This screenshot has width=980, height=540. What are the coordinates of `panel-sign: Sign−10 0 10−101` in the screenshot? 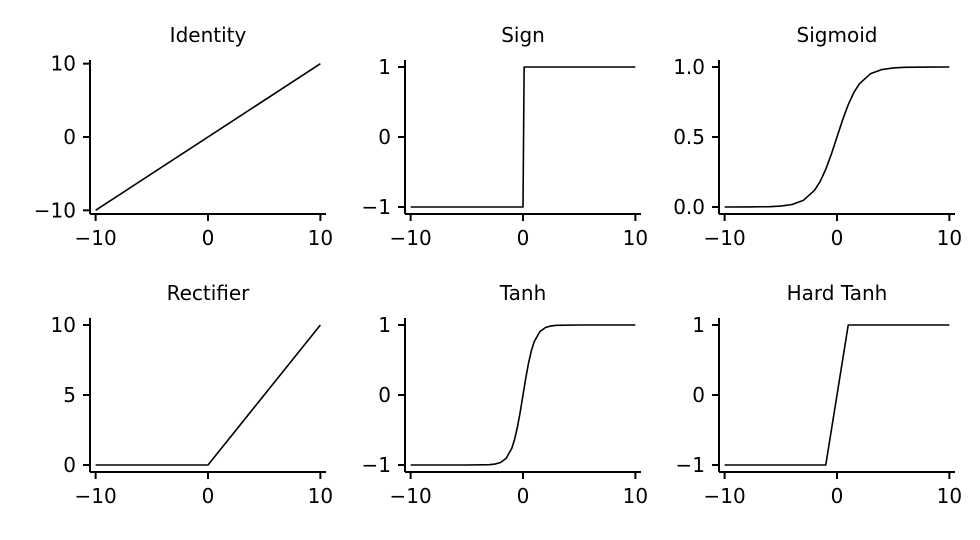 It's located at (505, 136).